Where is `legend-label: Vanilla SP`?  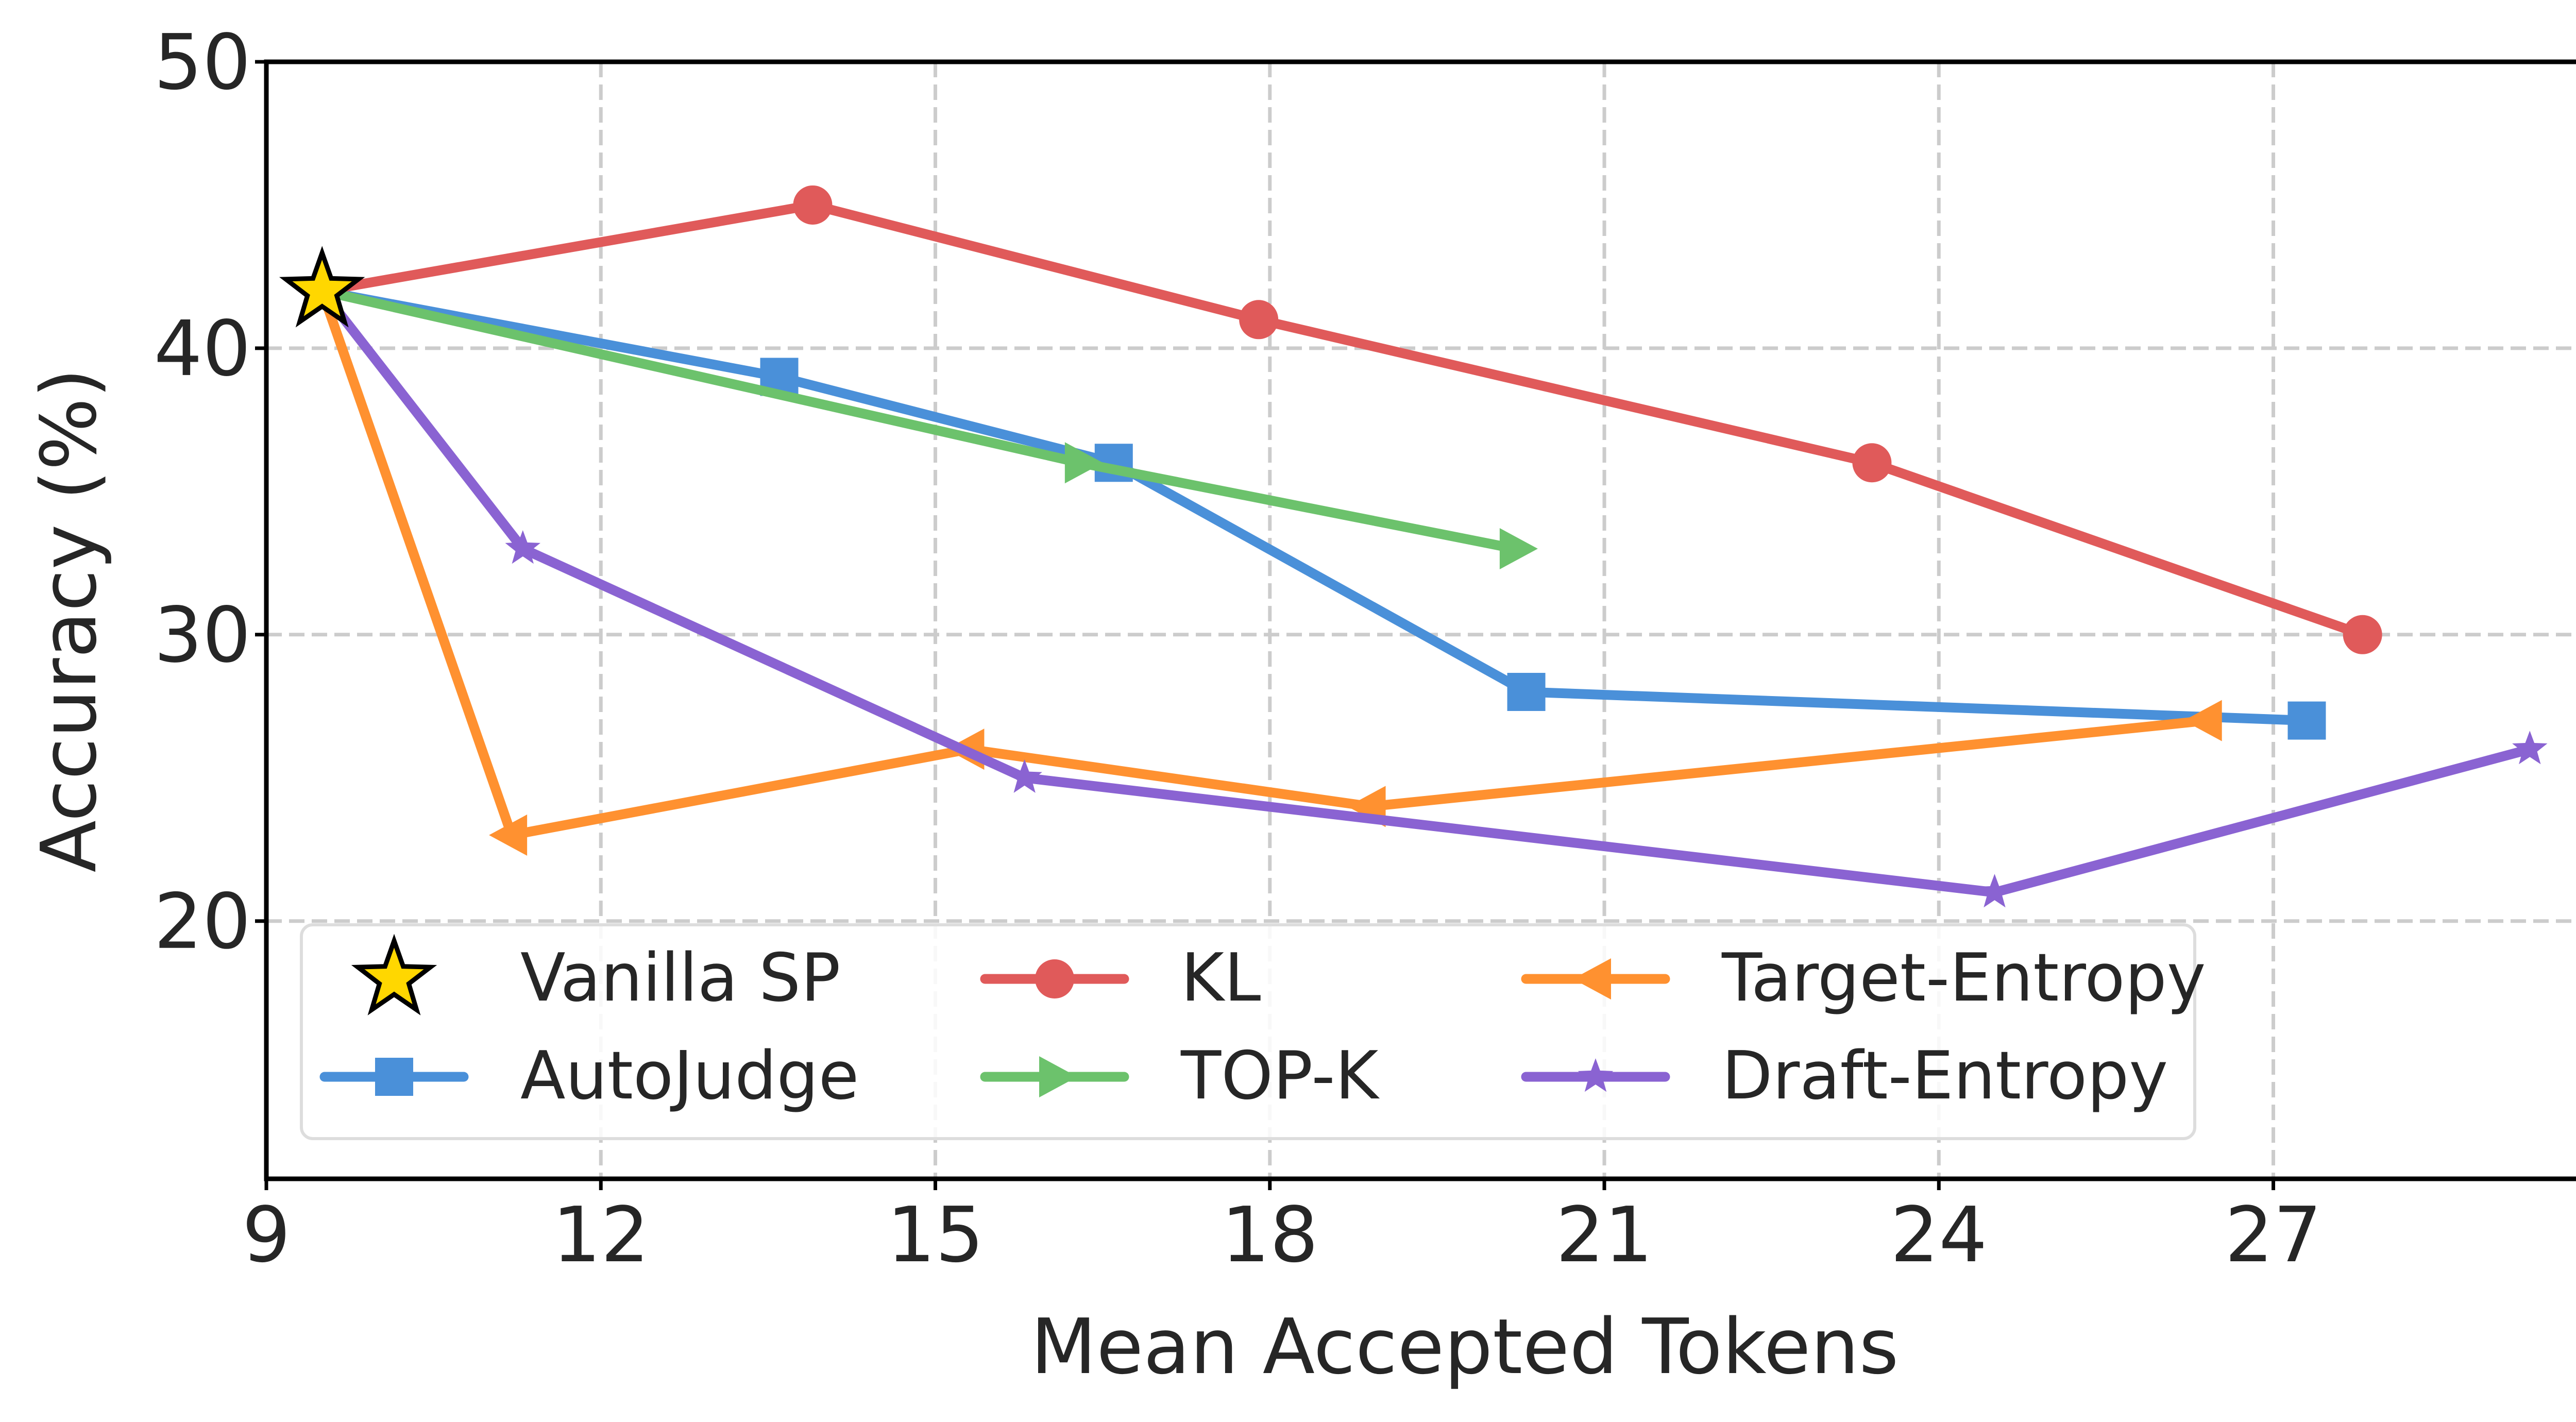
legend-label: Vanilla SP is located at coordinates (680, 978).